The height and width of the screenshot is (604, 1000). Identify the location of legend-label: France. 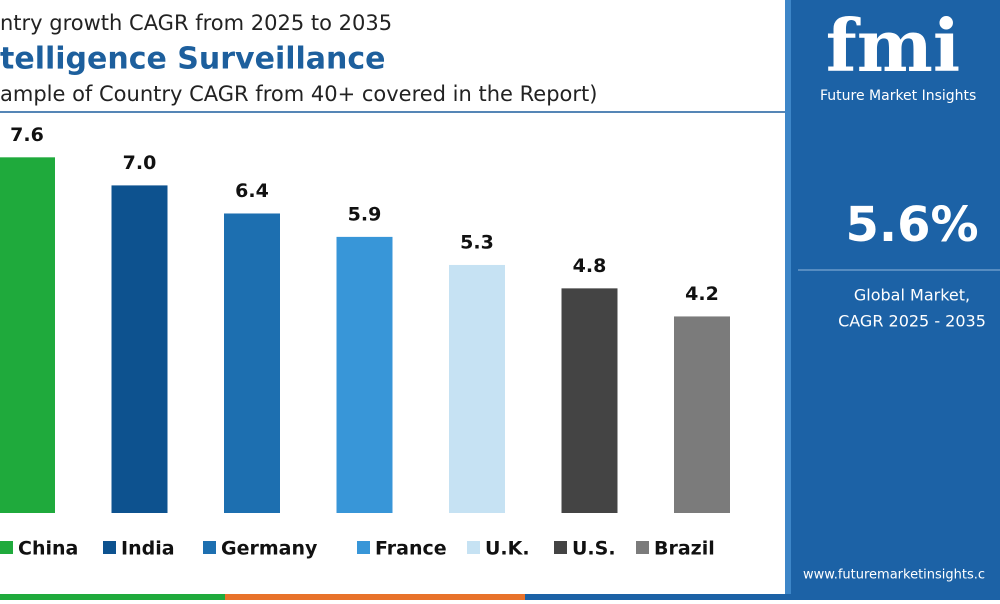
(411, 549).